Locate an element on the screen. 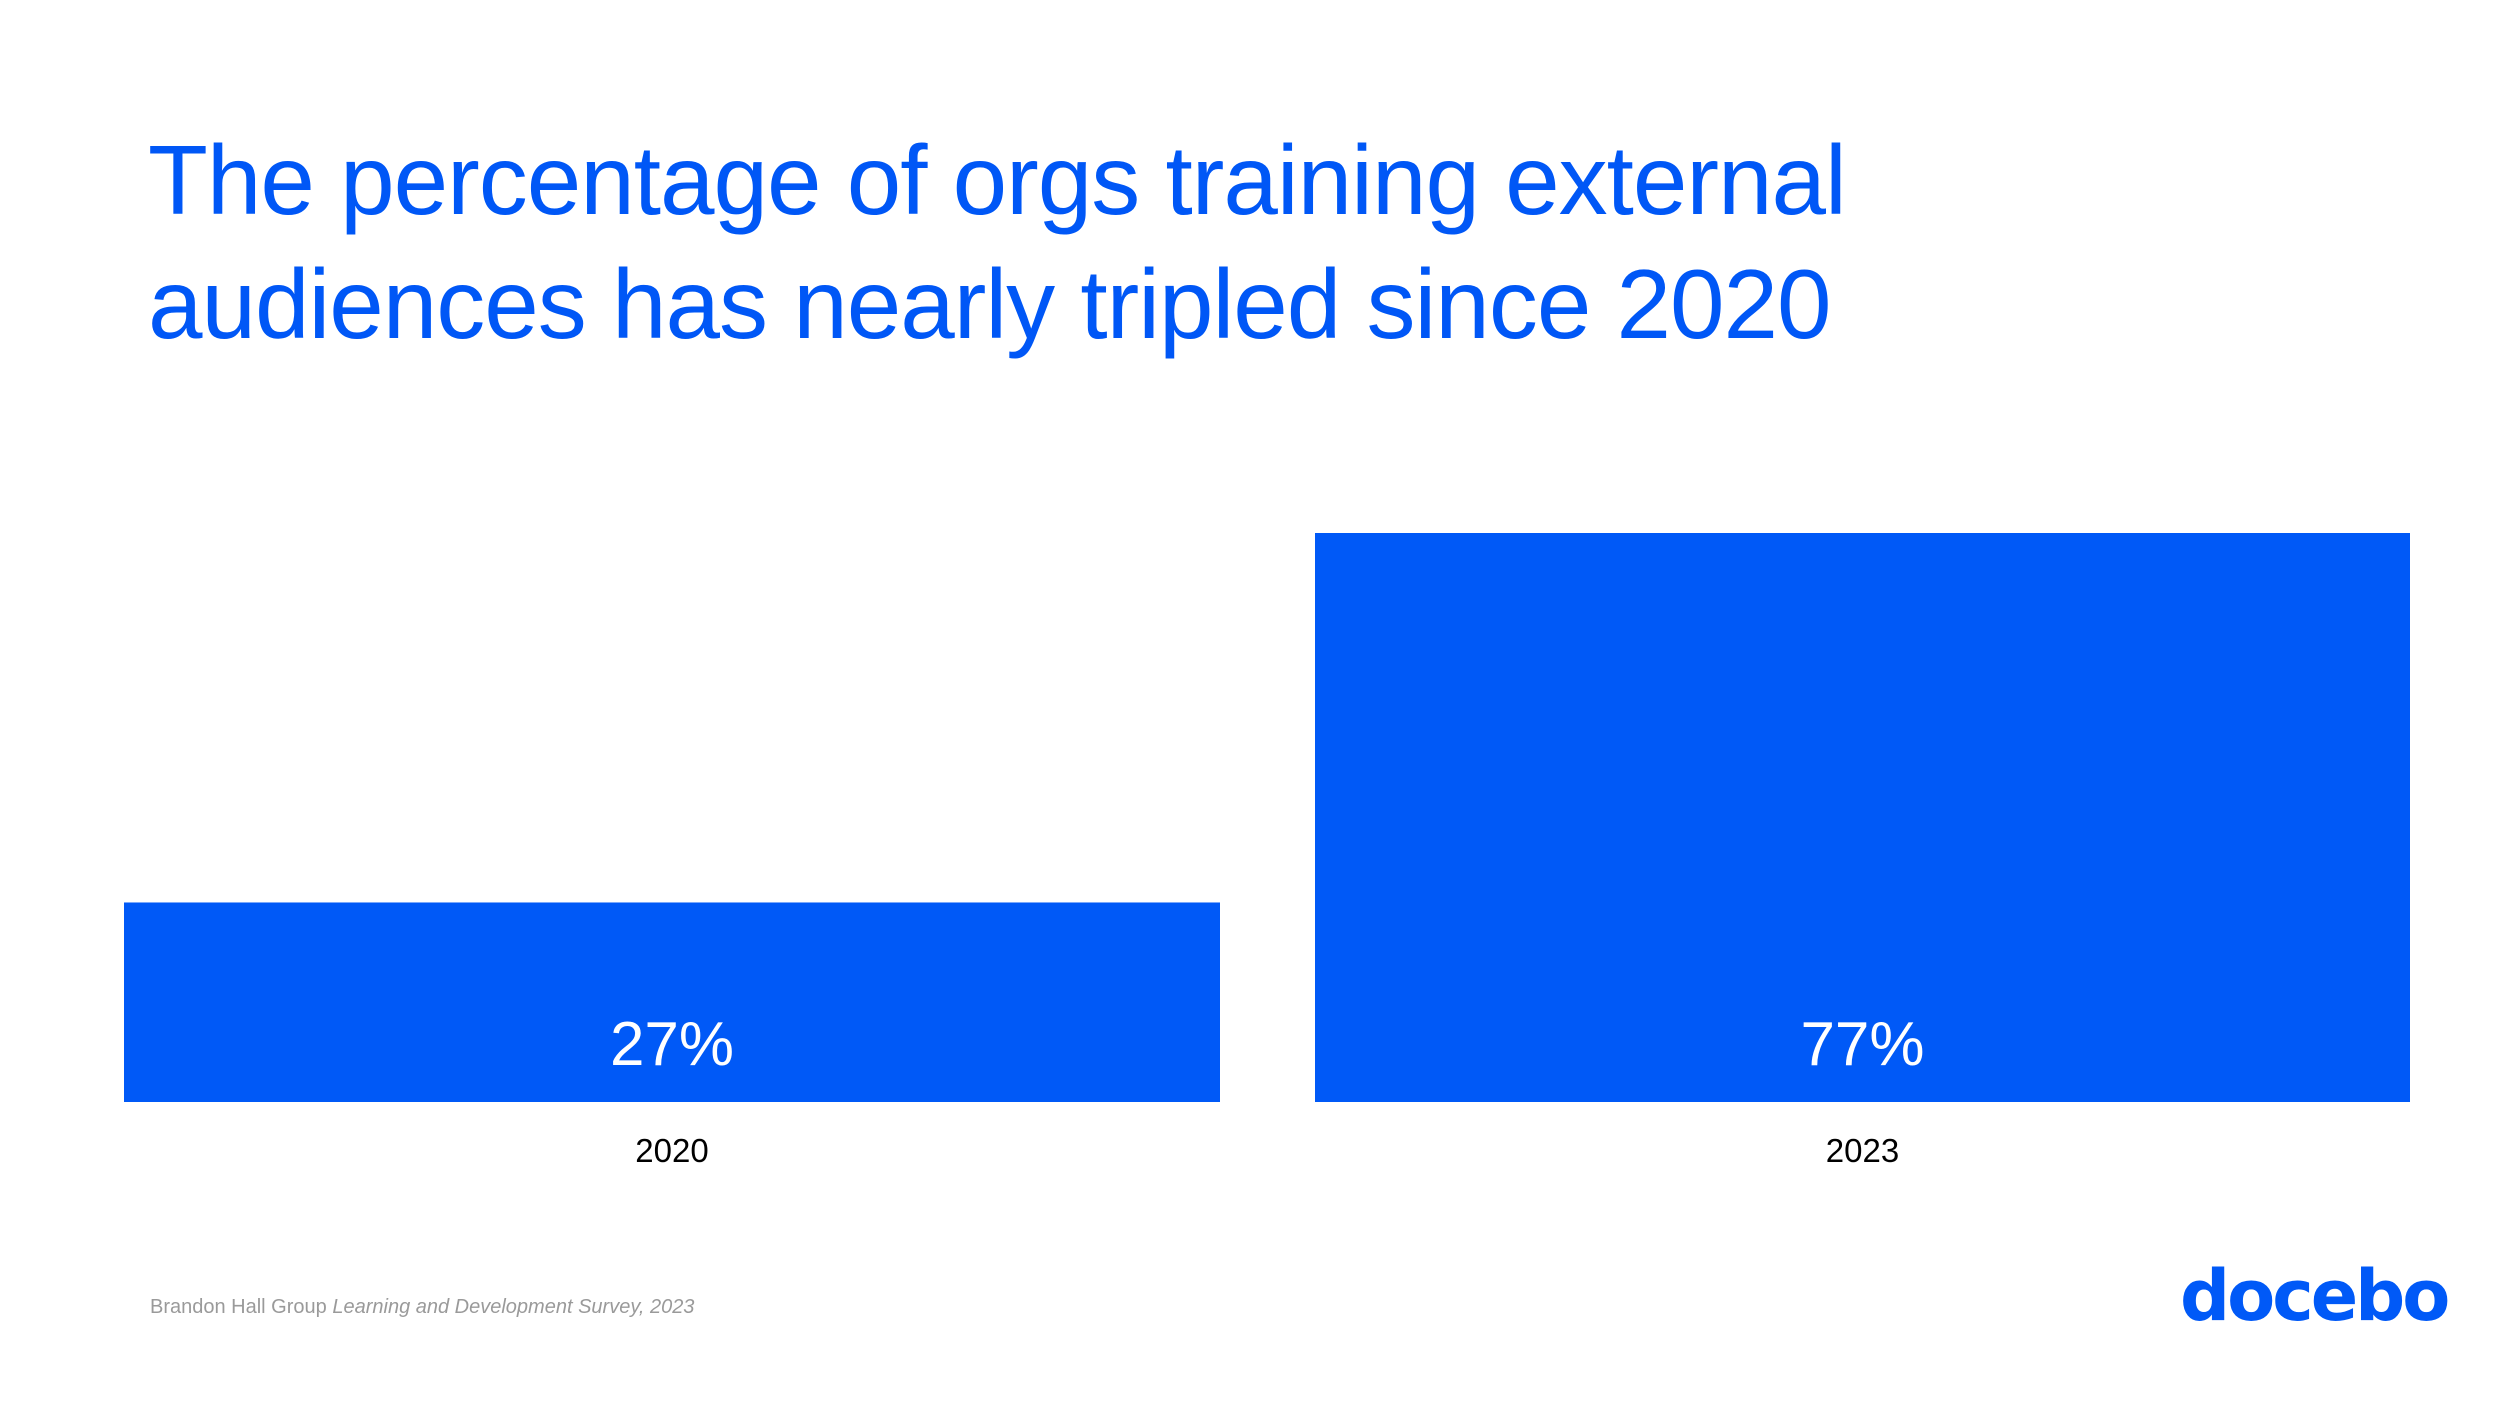 The width and height of the screenshot is (2498, 1406). x-tick-label-2020: 2020 is located at coordinates (671, 1150).